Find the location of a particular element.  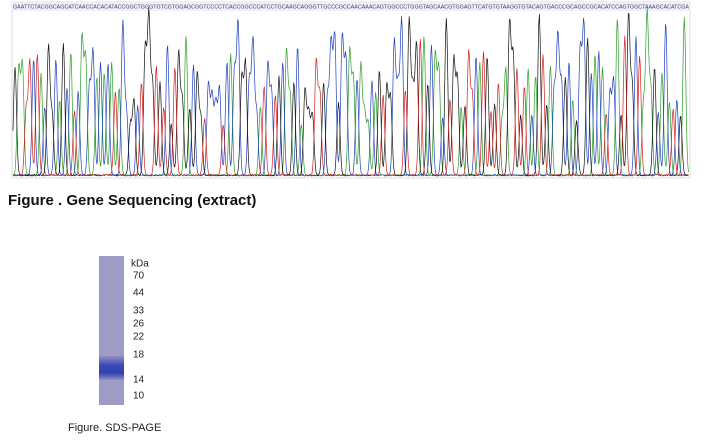

marker-label: 18 is located at coordinates (139, 355).